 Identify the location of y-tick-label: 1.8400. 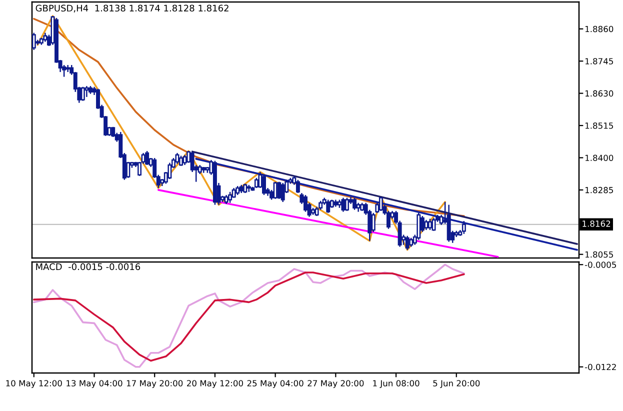
(599, 158).